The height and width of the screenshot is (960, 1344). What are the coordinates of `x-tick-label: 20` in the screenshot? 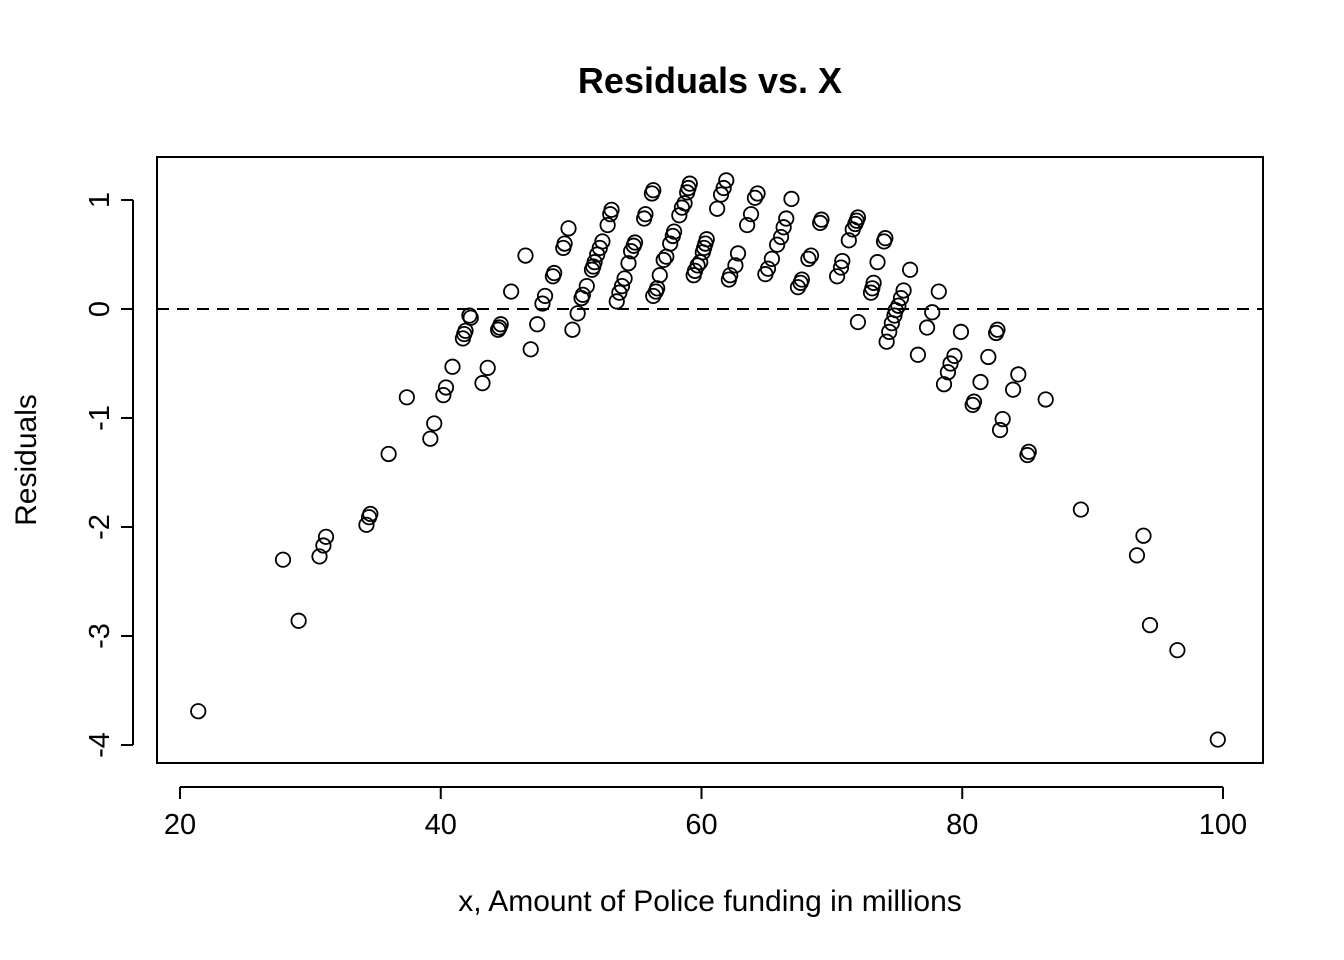 It's located at (180, 825).